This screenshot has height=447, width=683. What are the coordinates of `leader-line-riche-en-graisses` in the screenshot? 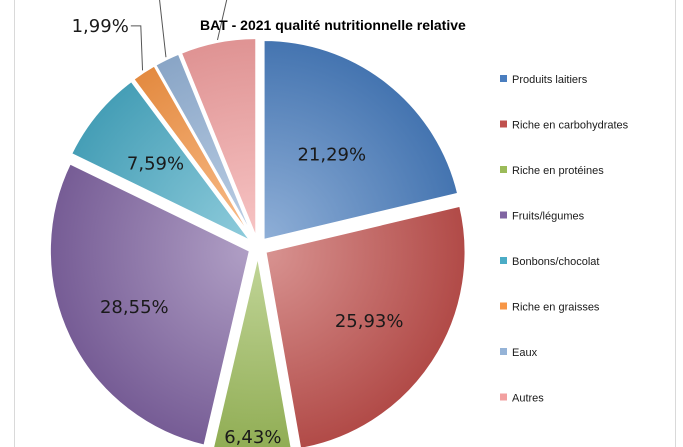 It's located at (137, 48).